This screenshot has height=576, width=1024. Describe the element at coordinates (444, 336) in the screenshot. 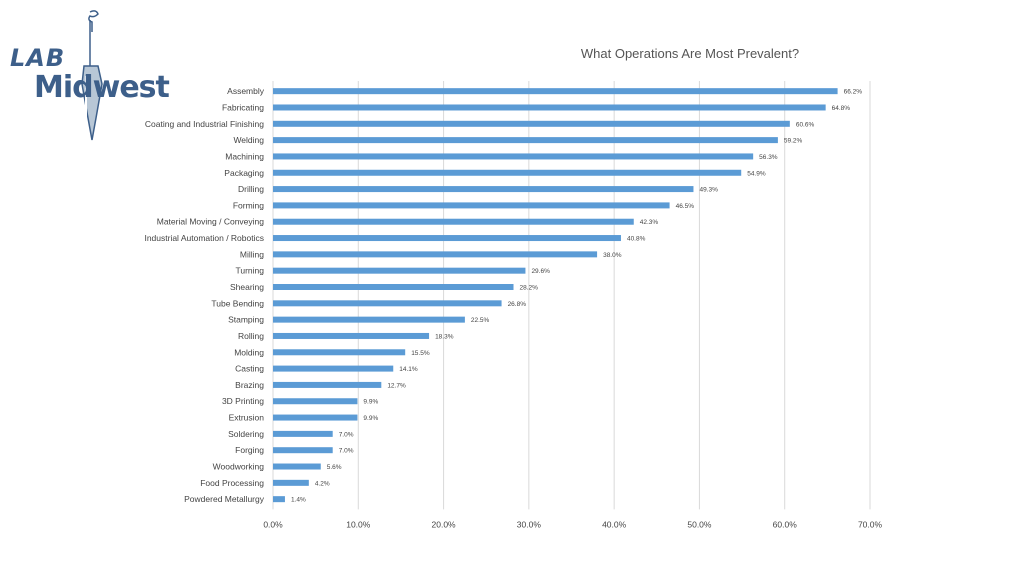

I see `data-label: 18.3%` at that location.